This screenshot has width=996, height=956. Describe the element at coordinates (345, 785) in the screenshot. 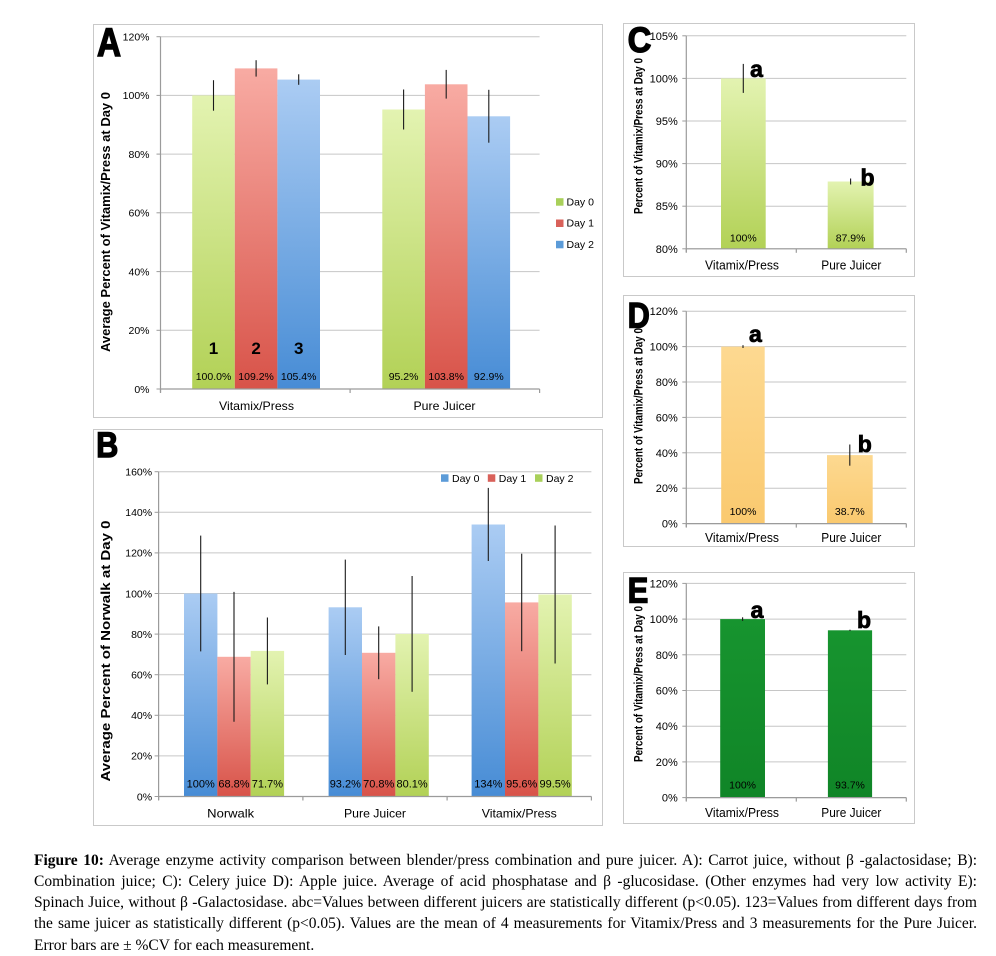

I see `svg-text: 93.2%` at that location.